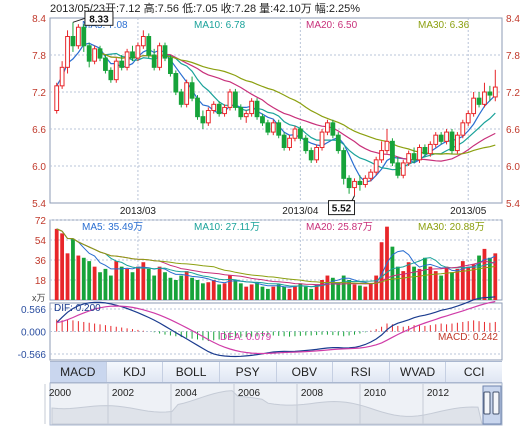 This screenshot has height=429, width=522. I want to click on dif-line, so click(276, 327).